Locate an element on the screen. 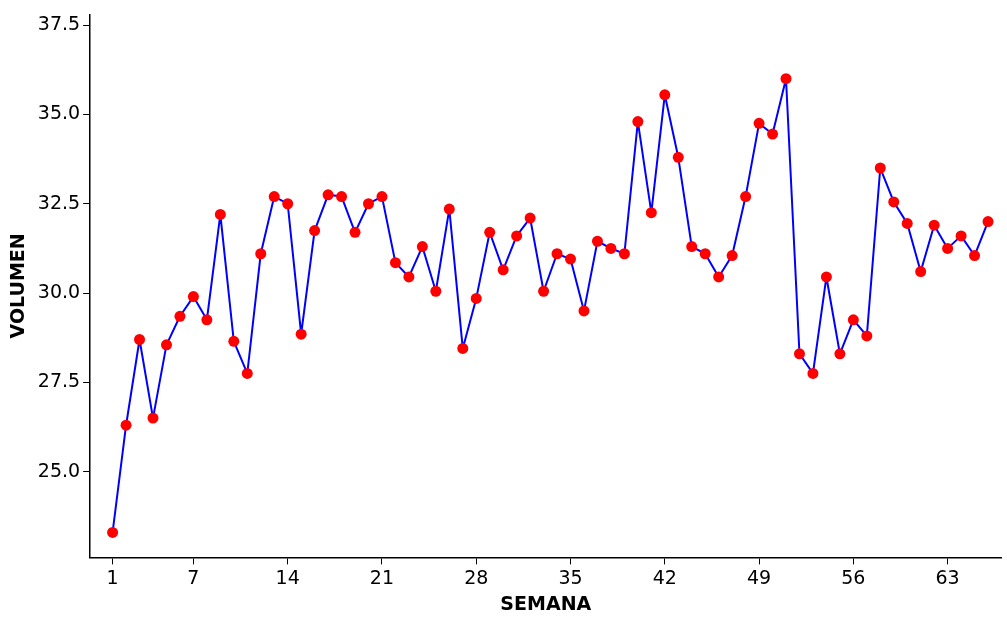  x-tick-label: 49 is located at coordinates (759, 576).